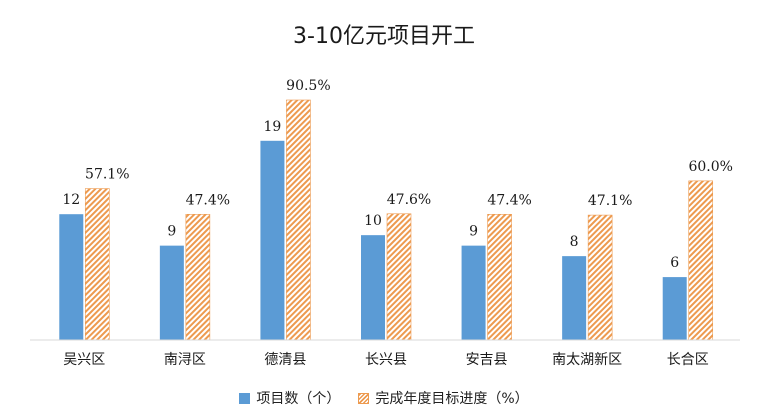  What do you see at coordinates (610, 201) in the screenshot?
I see `data-label-progress: 47.1%` at bounding box center [610, 201].